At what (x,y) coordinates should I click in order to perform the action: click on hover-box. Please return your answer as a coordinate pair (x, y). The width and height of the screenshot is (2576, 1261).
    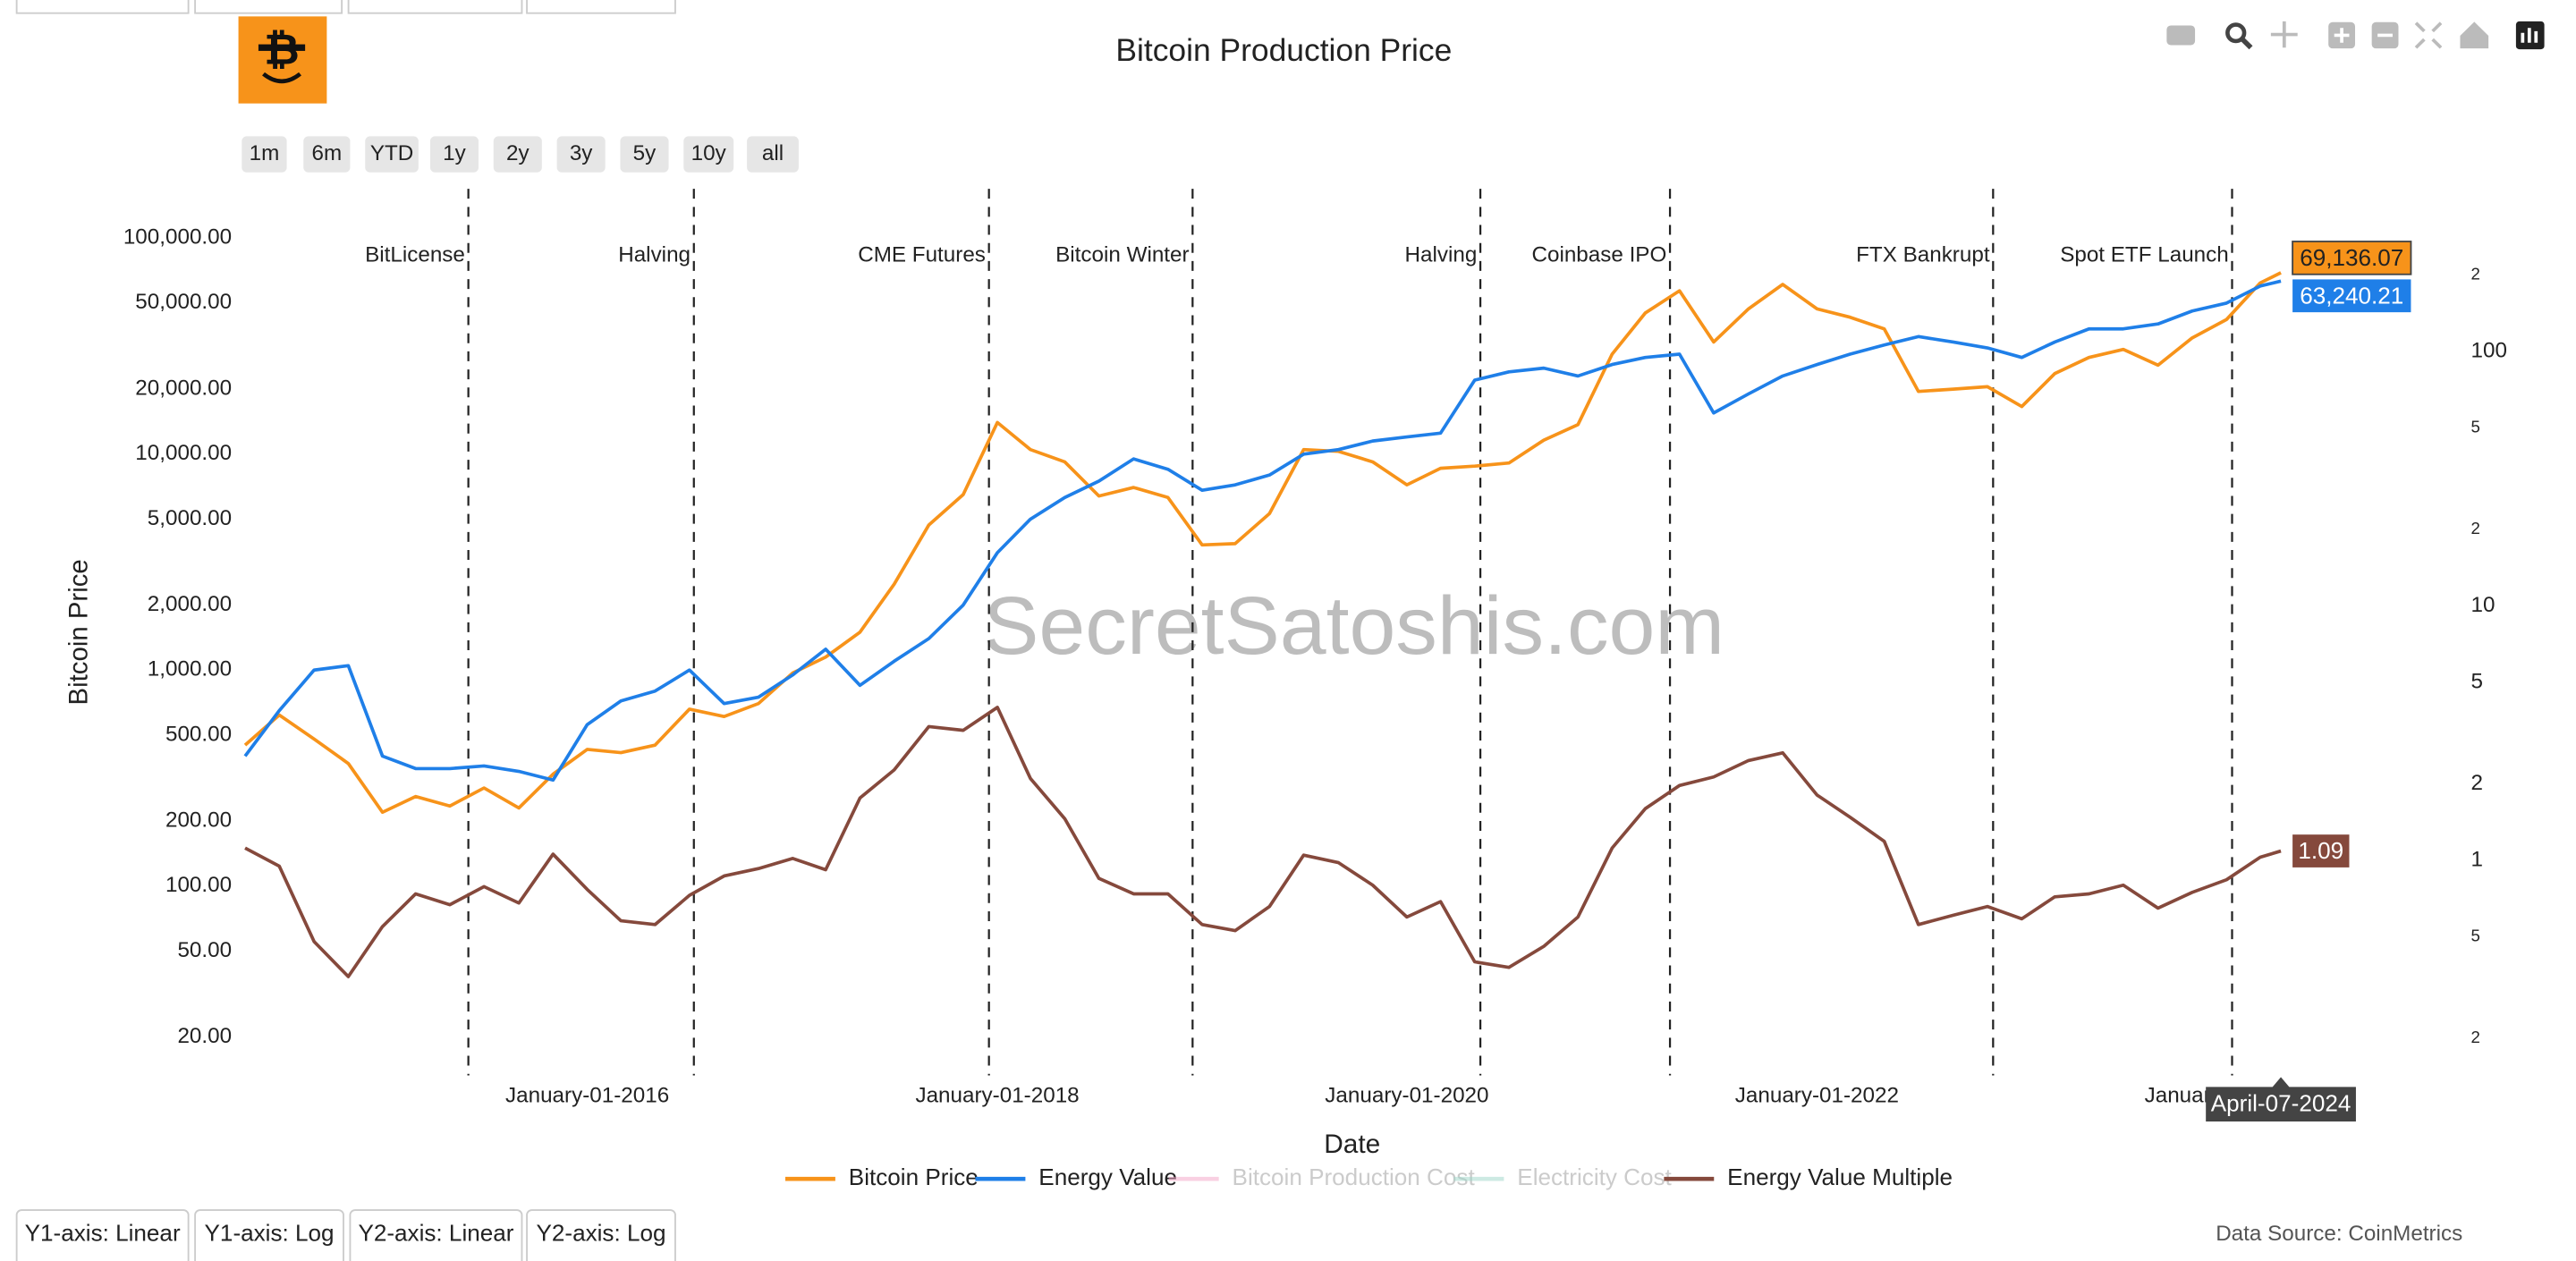
    Looking at the image, I should click on (2281, 1099).